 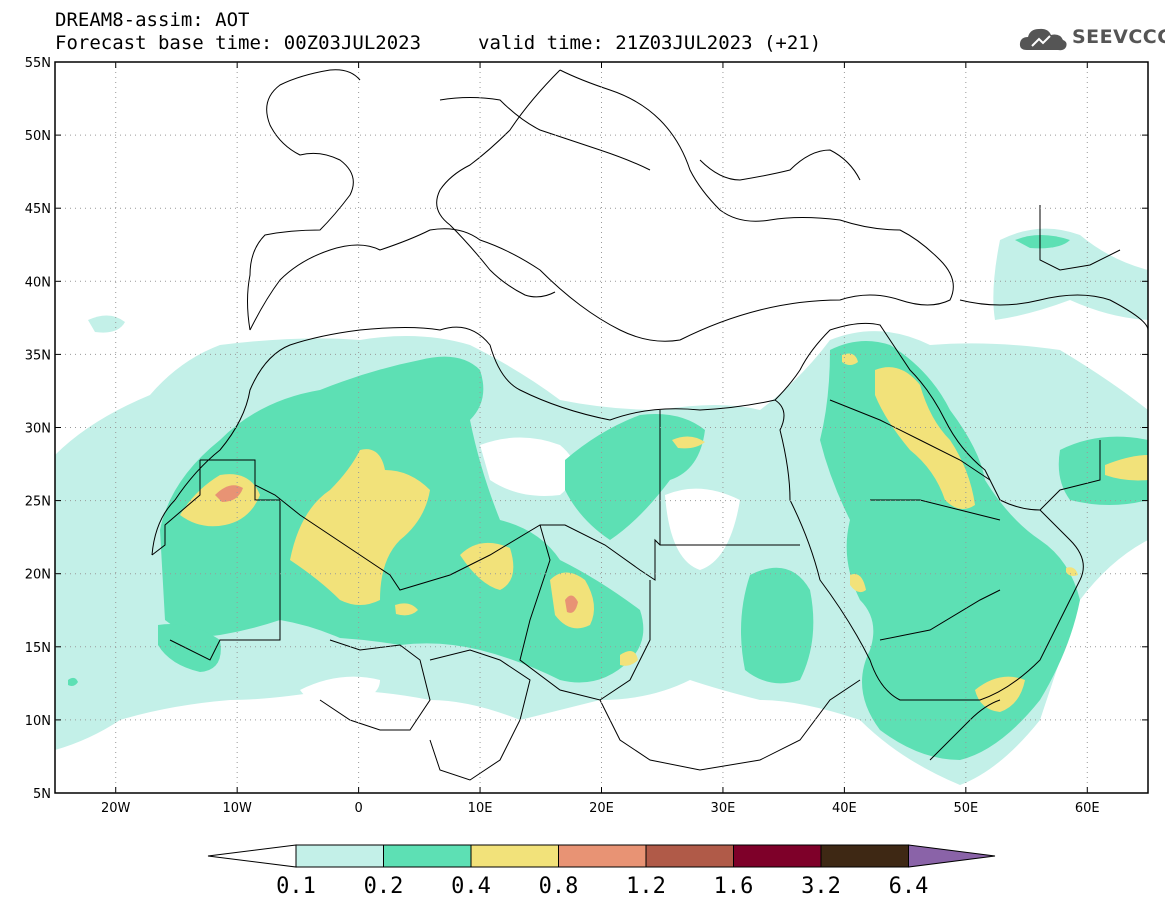 I want to click on lon-tick-label: 40E, so click(x=844, y=808).